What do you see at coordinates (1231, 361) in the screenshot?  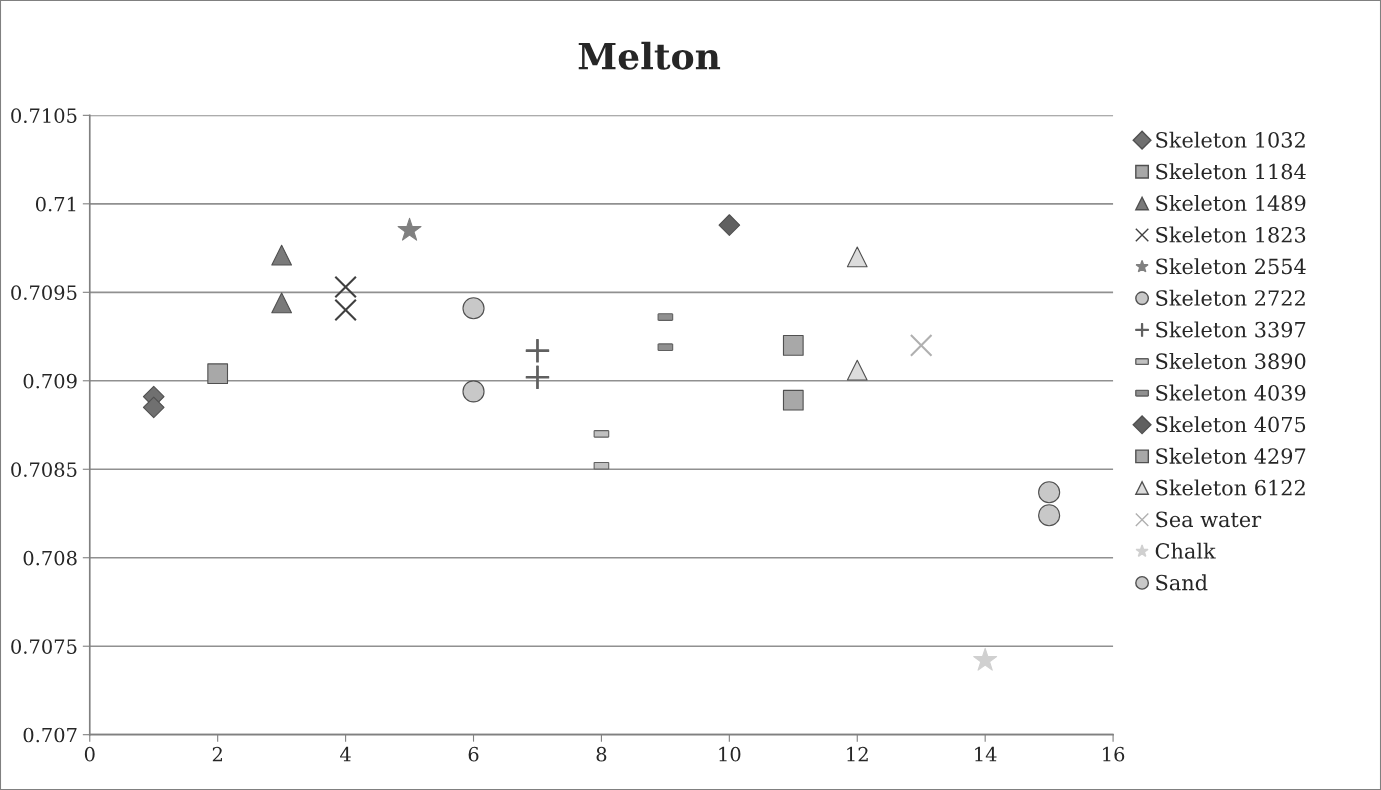 I see `legend-label: Skeleton 3890` at bounding box center [1231, 361].